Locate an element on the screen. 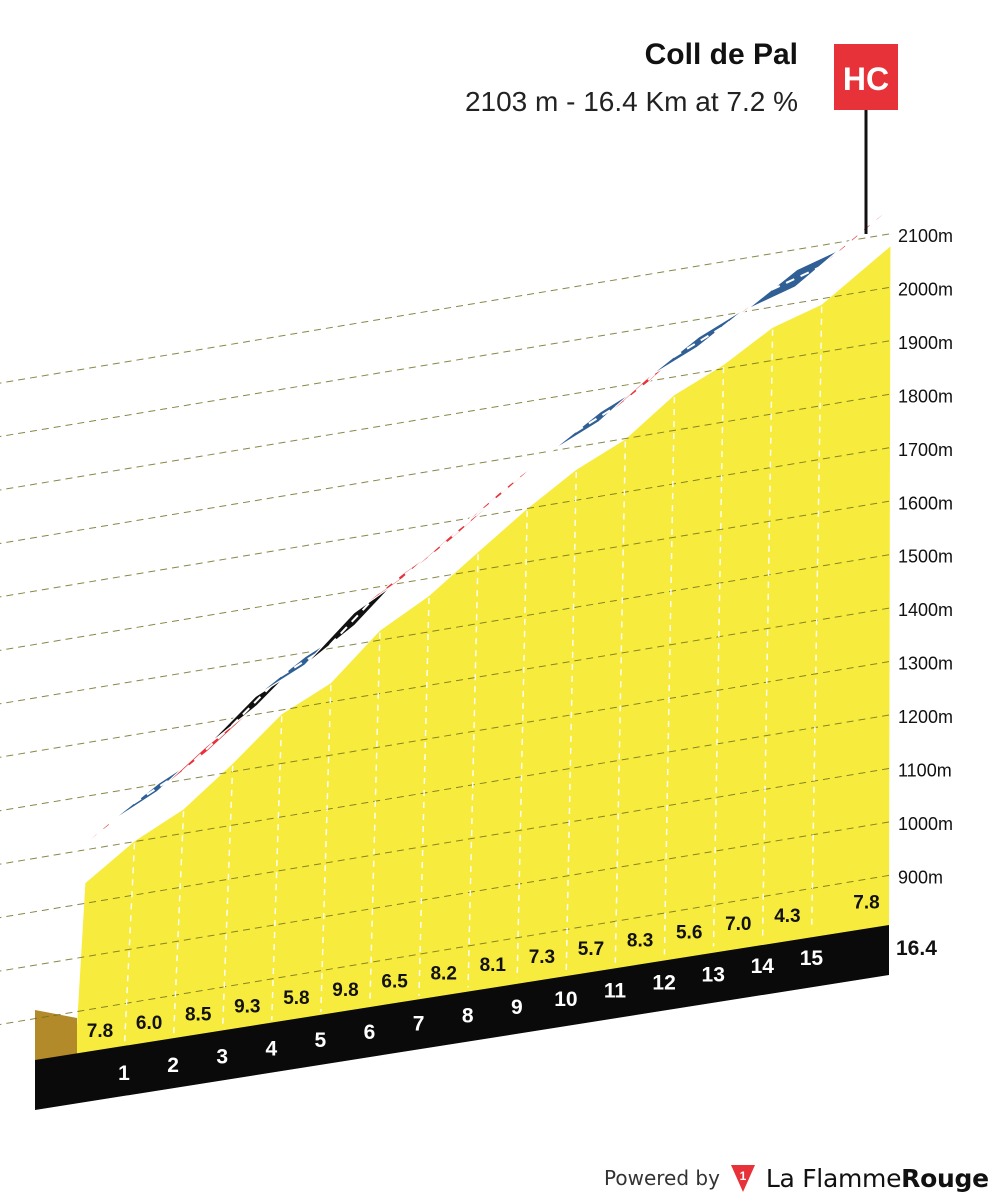 The width and height of the screenshot is (991, 1200). elevation-tick-label: 1800m is located at coordinates (925, 396).